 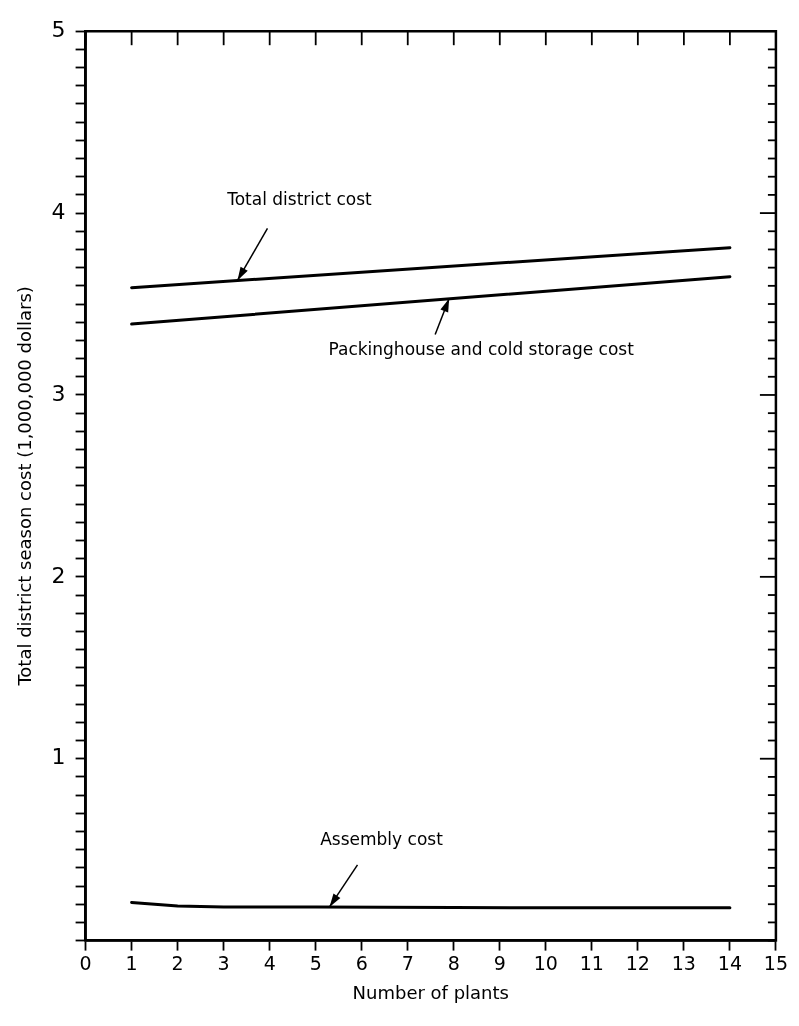 What do you see at coordinates (25, 486) in the screenshot?
I see `y-axis-title: Total district season cost (1,000,000 dollars)` at bounding box center [25, 486].